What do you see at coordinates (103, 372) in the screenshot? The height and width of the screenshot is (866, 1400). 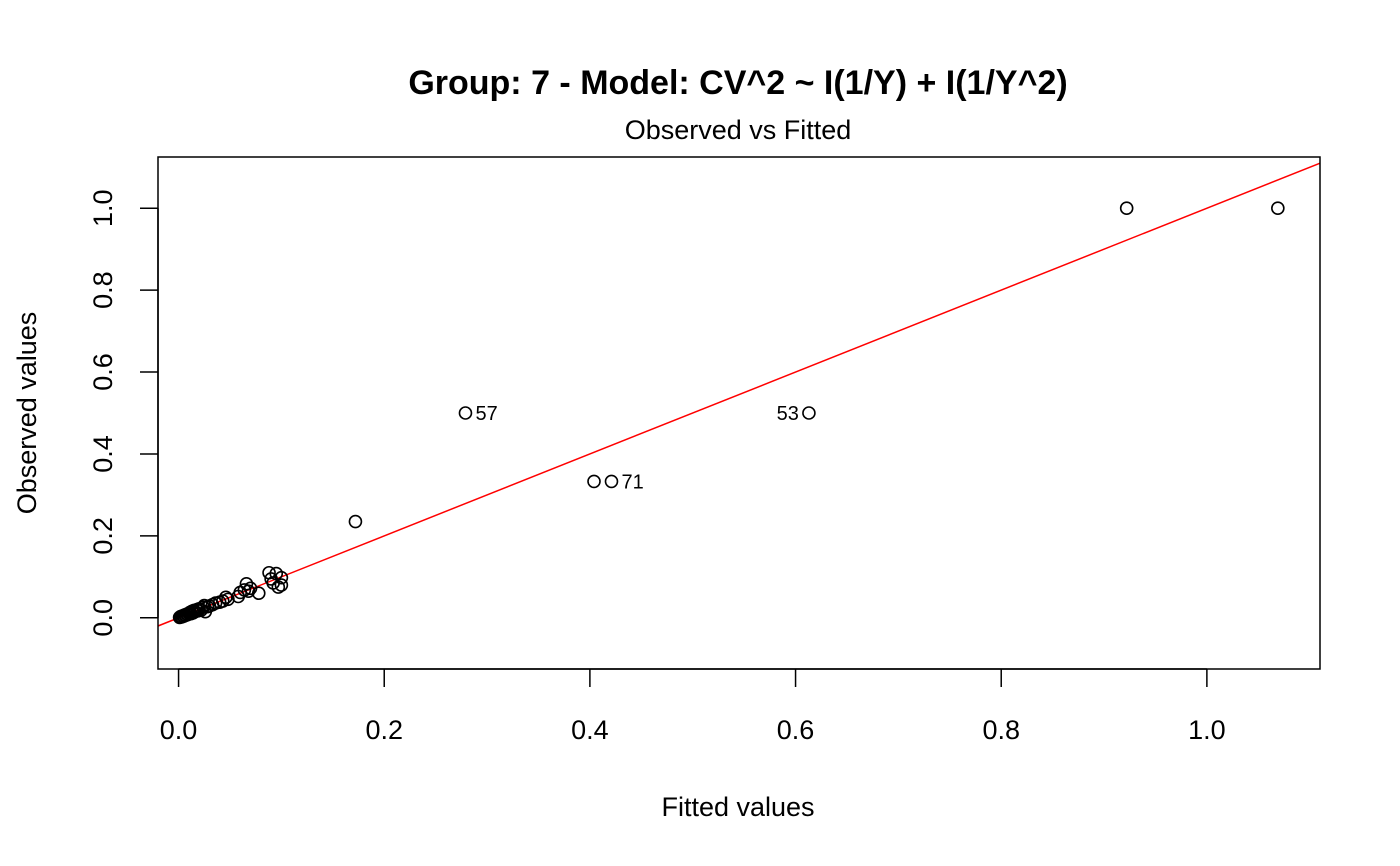 I see `y-tick-label: 0.6` at bounding box center [103, 372].